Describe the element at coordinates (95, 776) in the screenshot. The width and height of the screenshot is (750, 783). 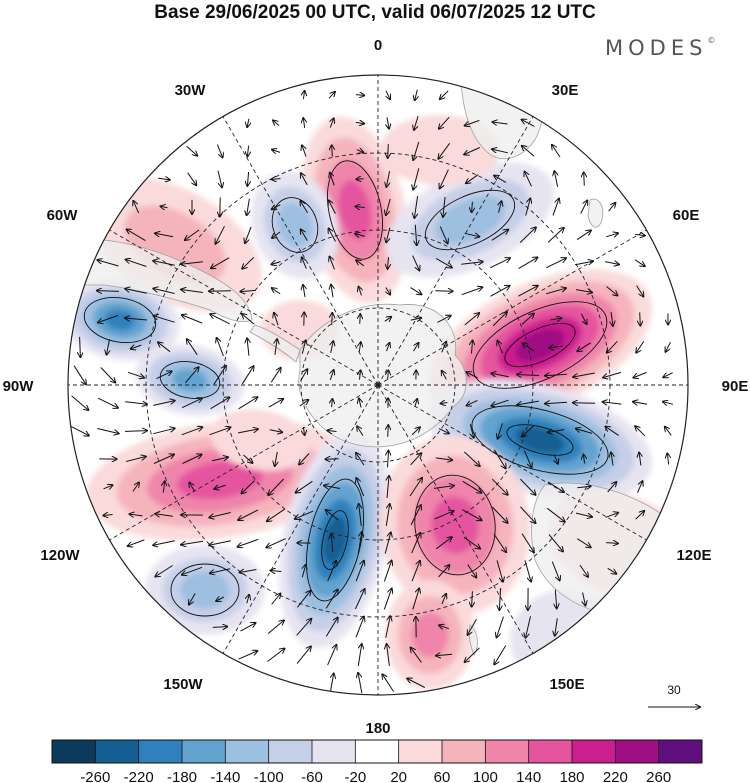
I see `colorbar-tick-label-0: -260` at that location.